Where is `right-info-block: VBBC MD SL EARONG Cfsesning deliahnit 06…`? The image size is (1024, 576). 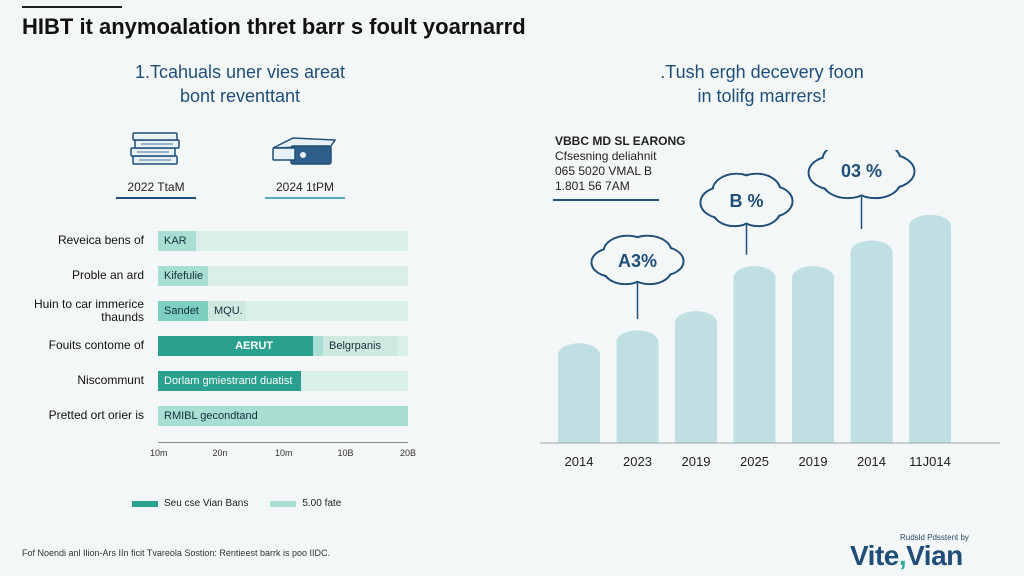
right-info-block: VBBC MD SL EARONG Cfsesning deliahnit 06… is located at coordinates (620, 164).